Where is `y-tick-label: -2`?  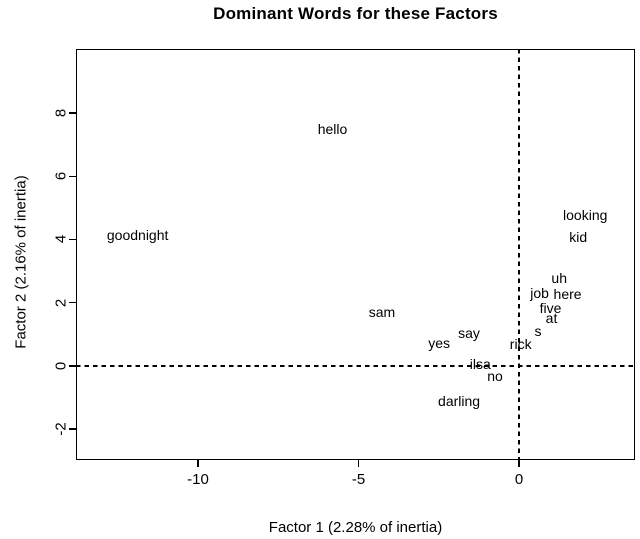
y-tick-label: -2 is located at coordinates (61, 429).